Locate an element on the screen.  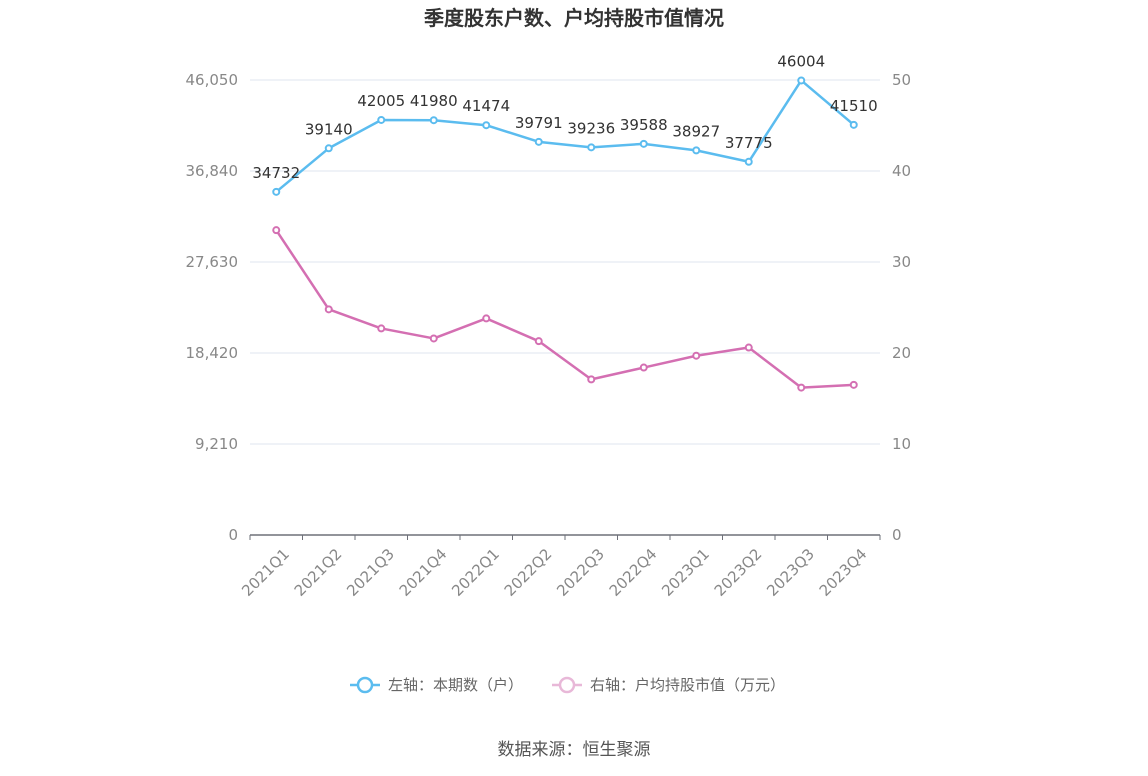
x-axis-tick-label: 2021Q2 is located at coordinates (318, 572).